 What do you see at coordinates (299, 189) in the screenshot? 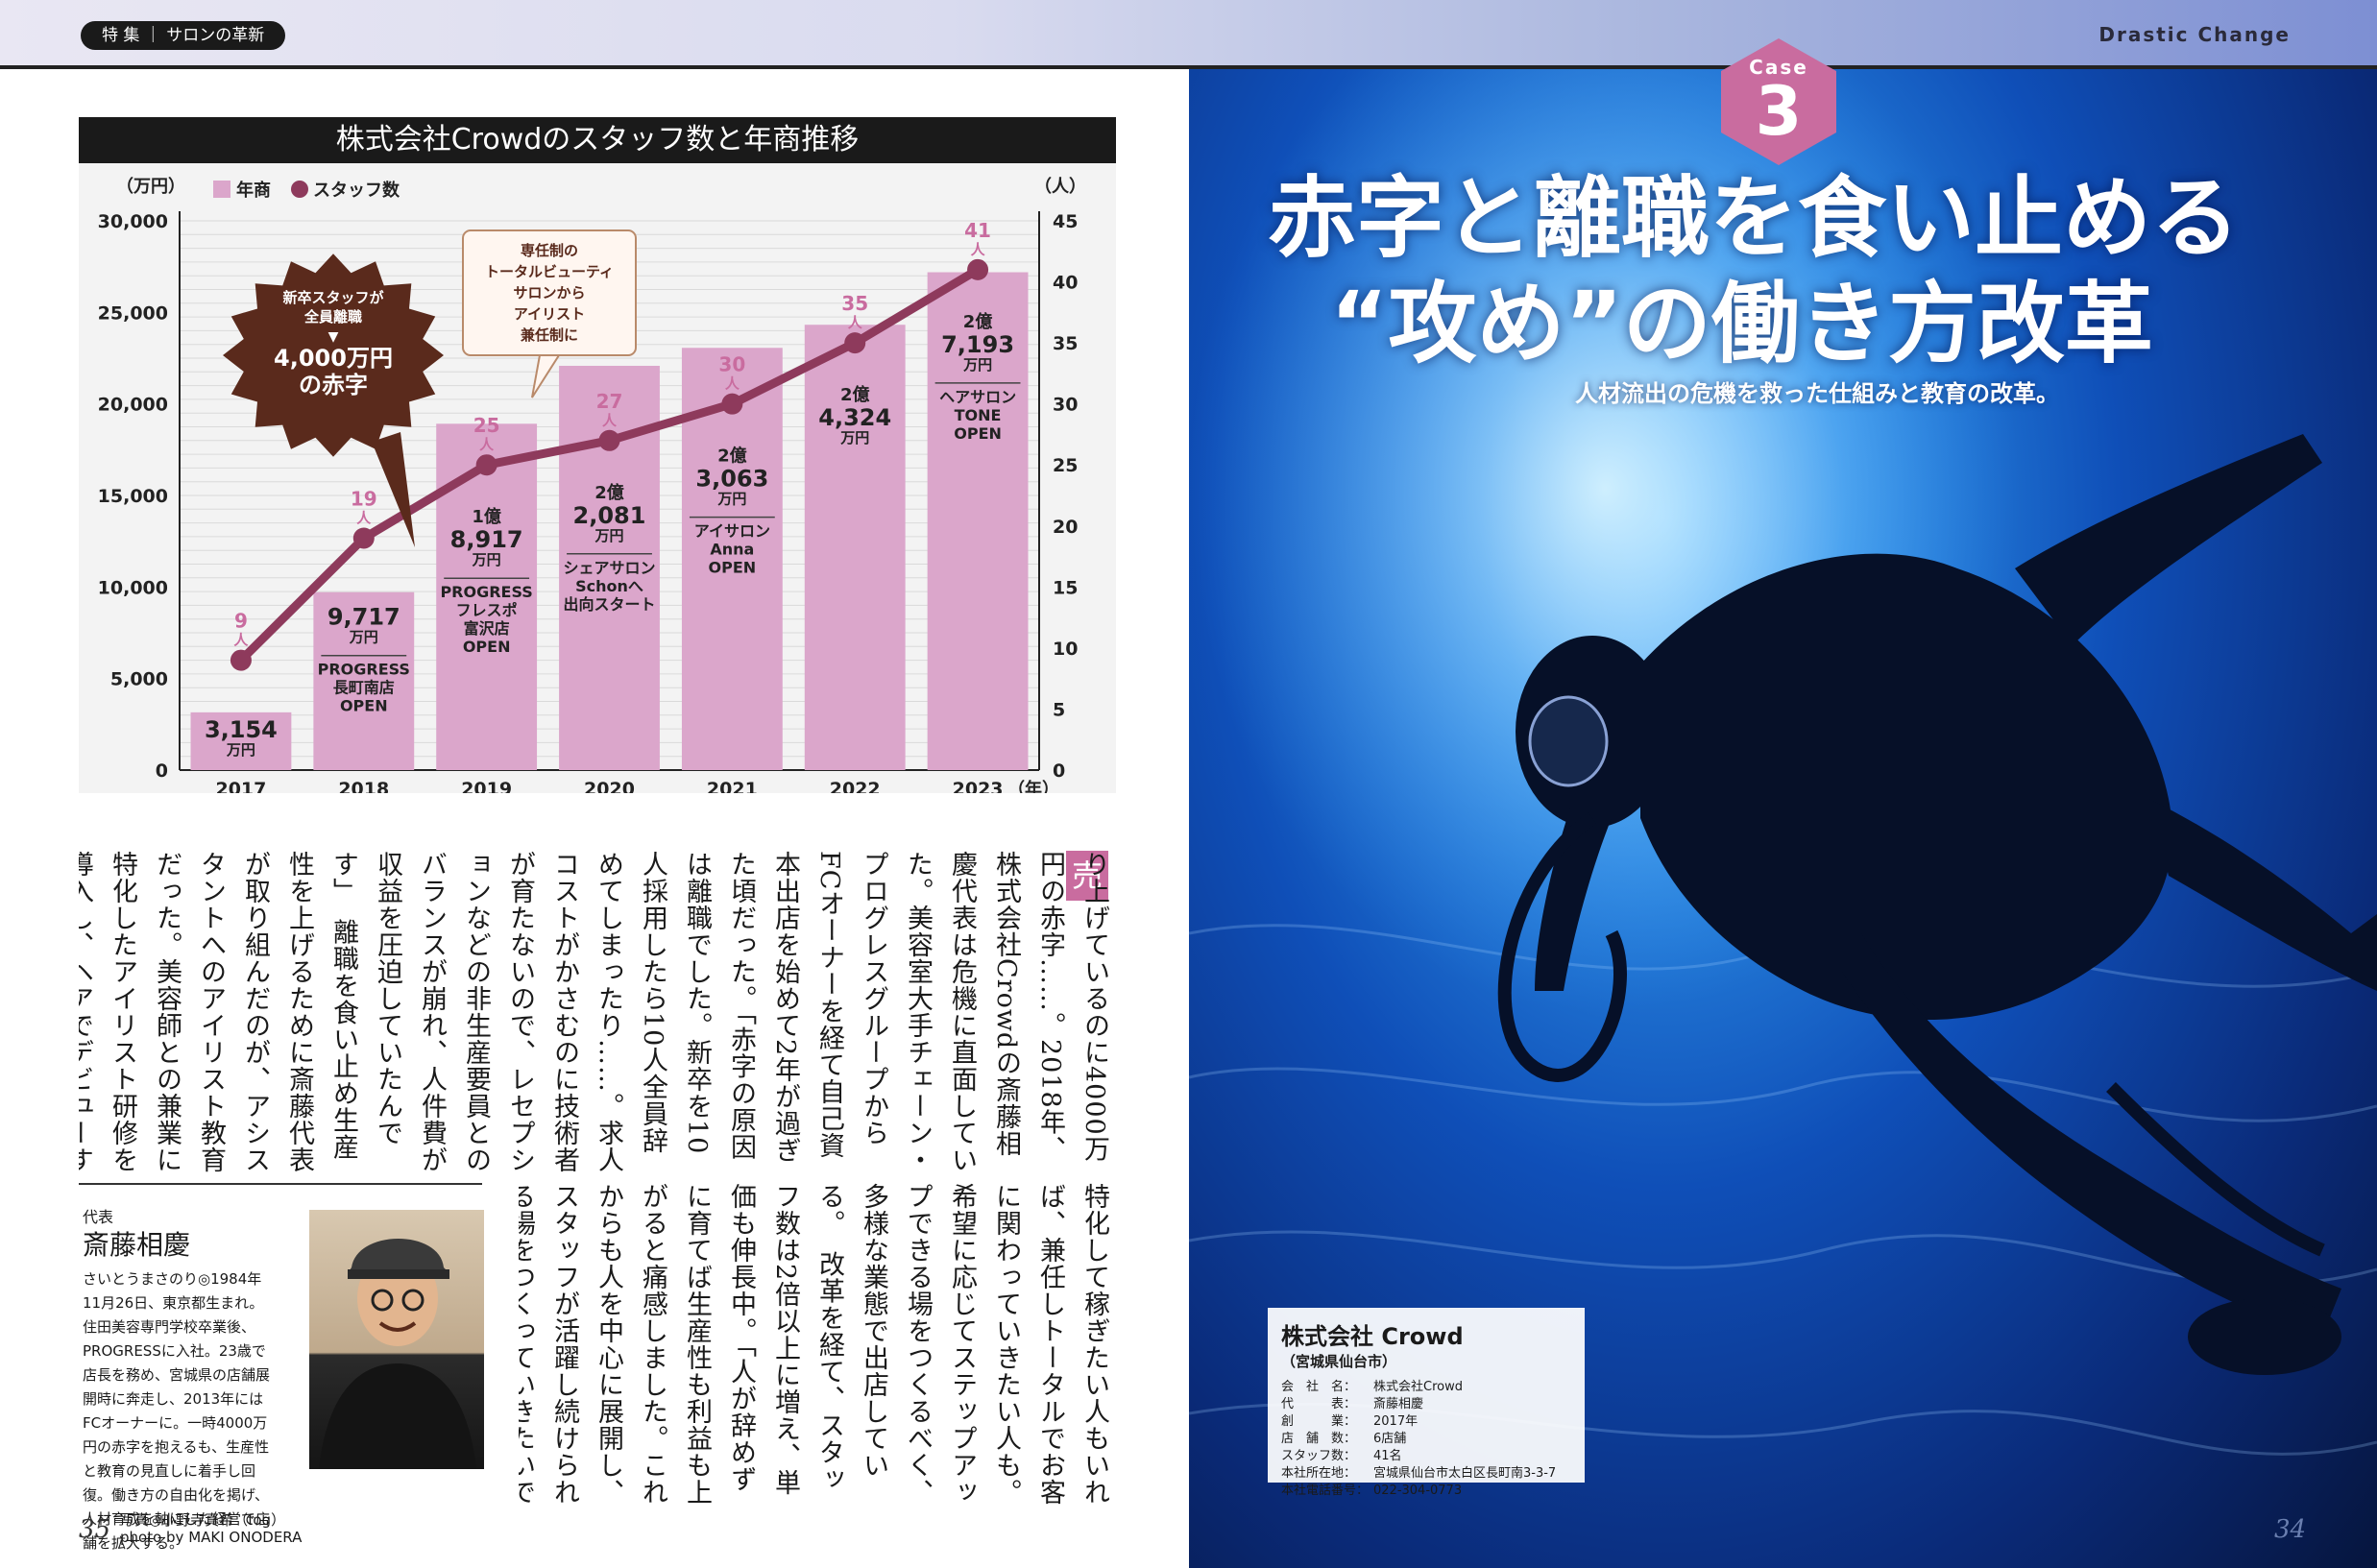
I see `legend-swatch-line` at bounding box center [299, 189].